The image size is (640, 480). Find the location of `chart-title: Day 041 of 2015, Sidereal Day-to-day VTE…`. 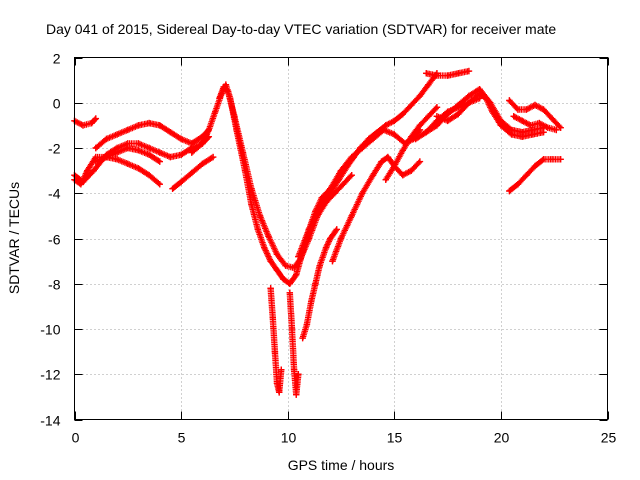

chart-title: Day 041 of 2015, Sidereal Day-to-day VTE… is located at coordinates (301, 29).